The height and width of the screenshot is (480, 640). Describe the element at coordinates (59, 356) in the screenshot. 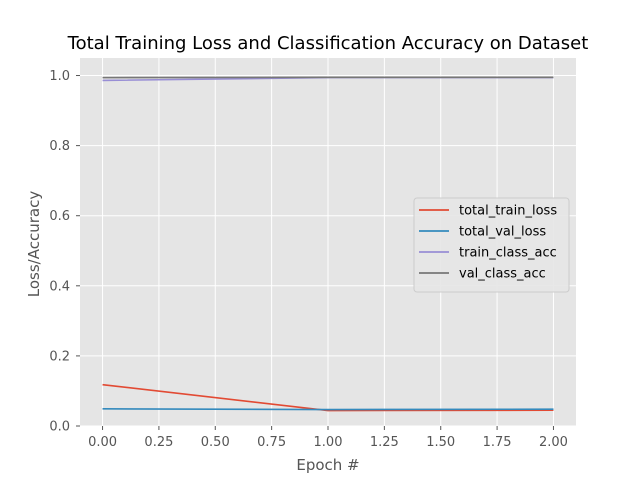

I see `y-tick-label: 0.2` at that location.